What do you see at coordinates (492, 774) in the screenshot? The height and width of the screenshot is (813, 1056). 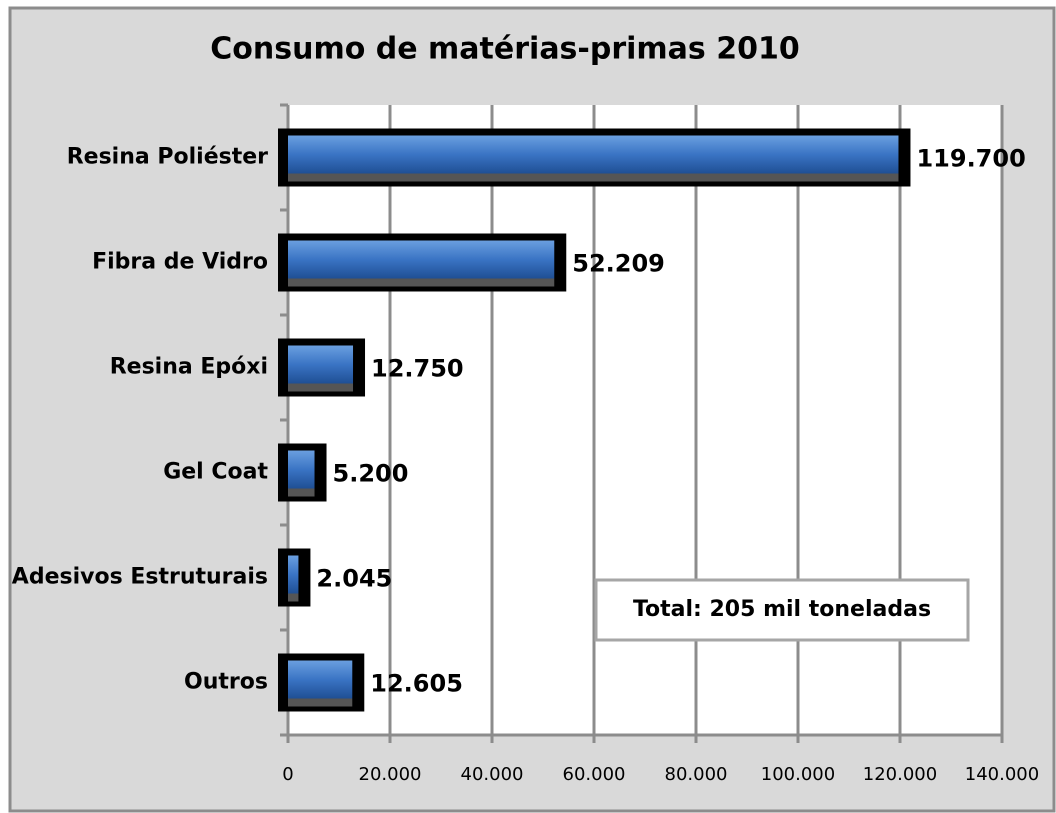 I see `x-tick-label: 40.000` at bounding box center [492, 774].